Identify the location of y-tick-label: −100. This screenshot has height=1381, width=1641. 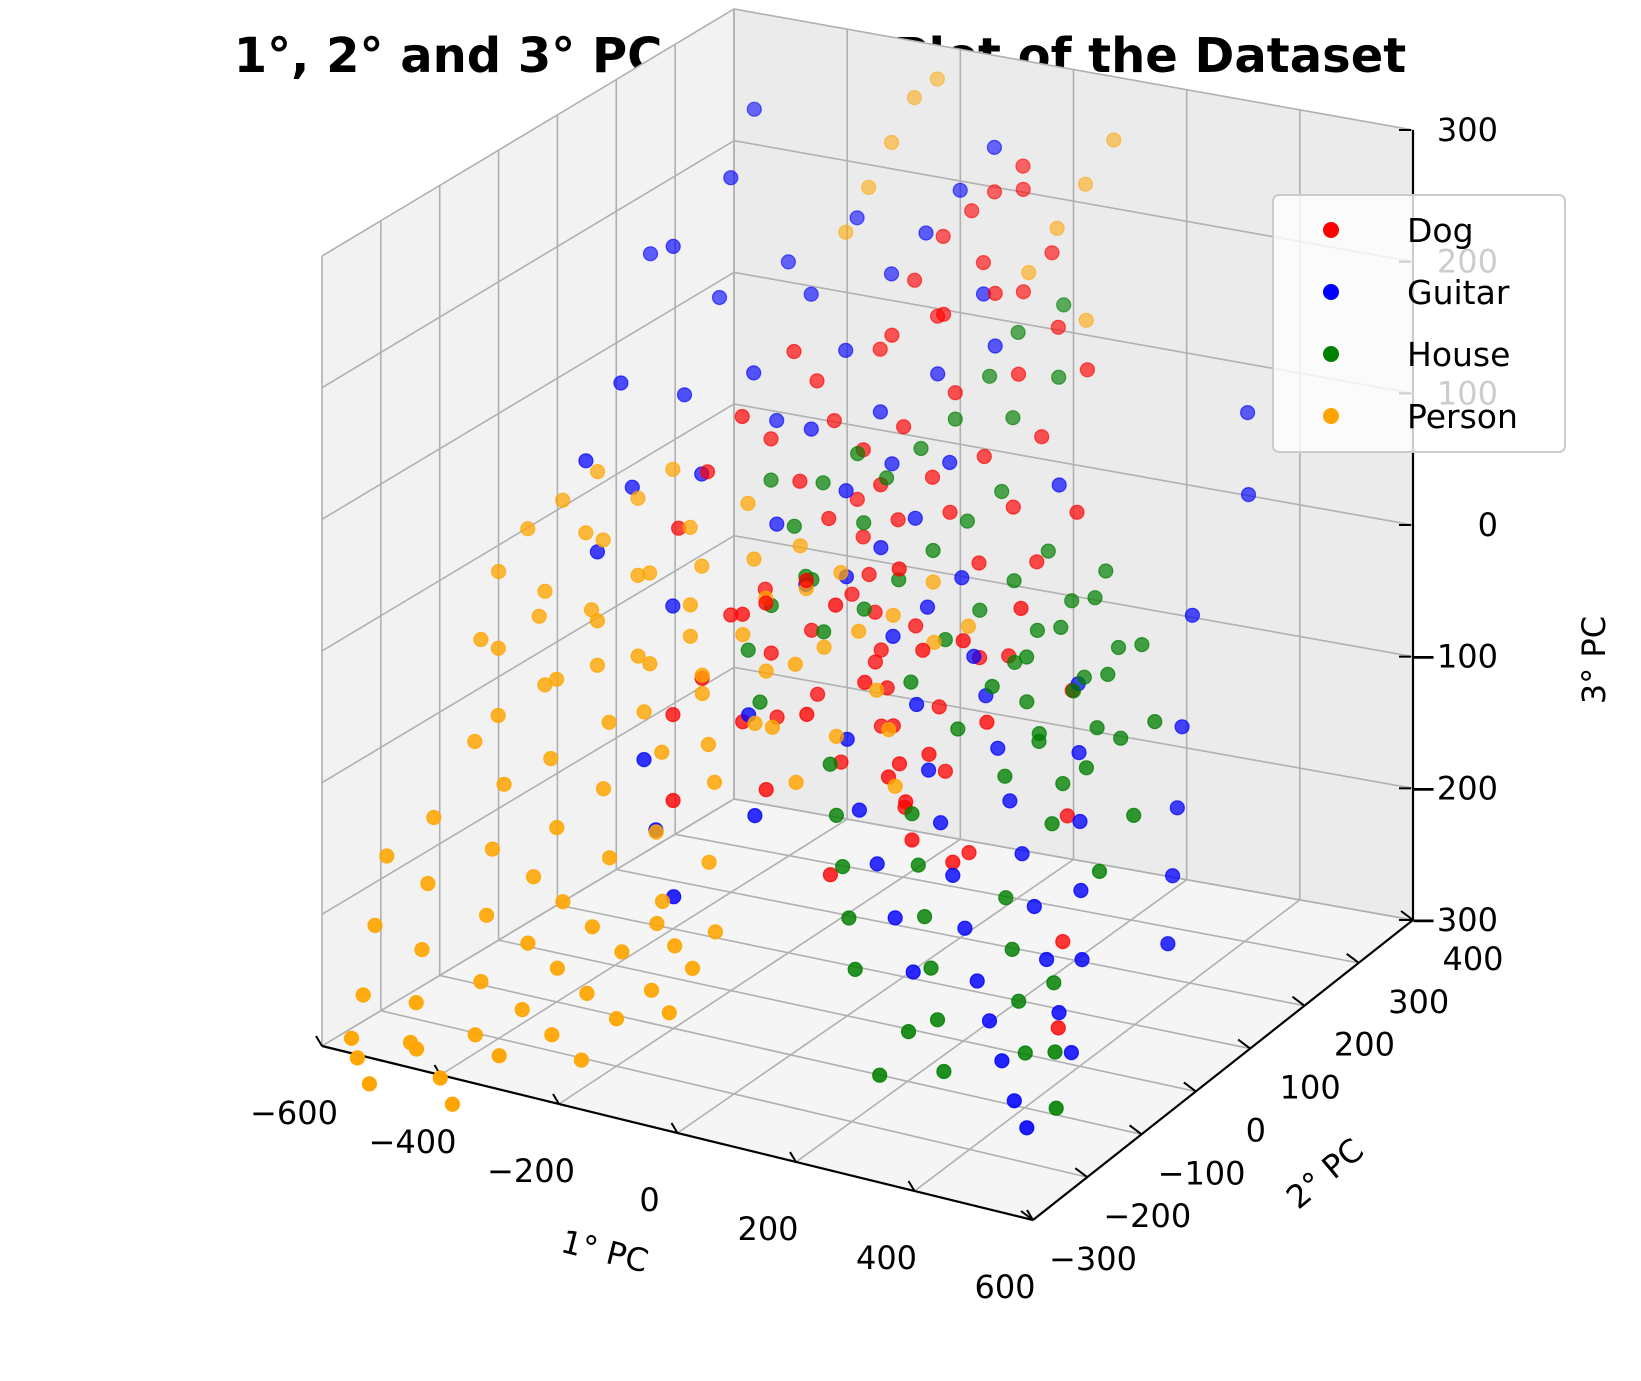
(1202, 1173).